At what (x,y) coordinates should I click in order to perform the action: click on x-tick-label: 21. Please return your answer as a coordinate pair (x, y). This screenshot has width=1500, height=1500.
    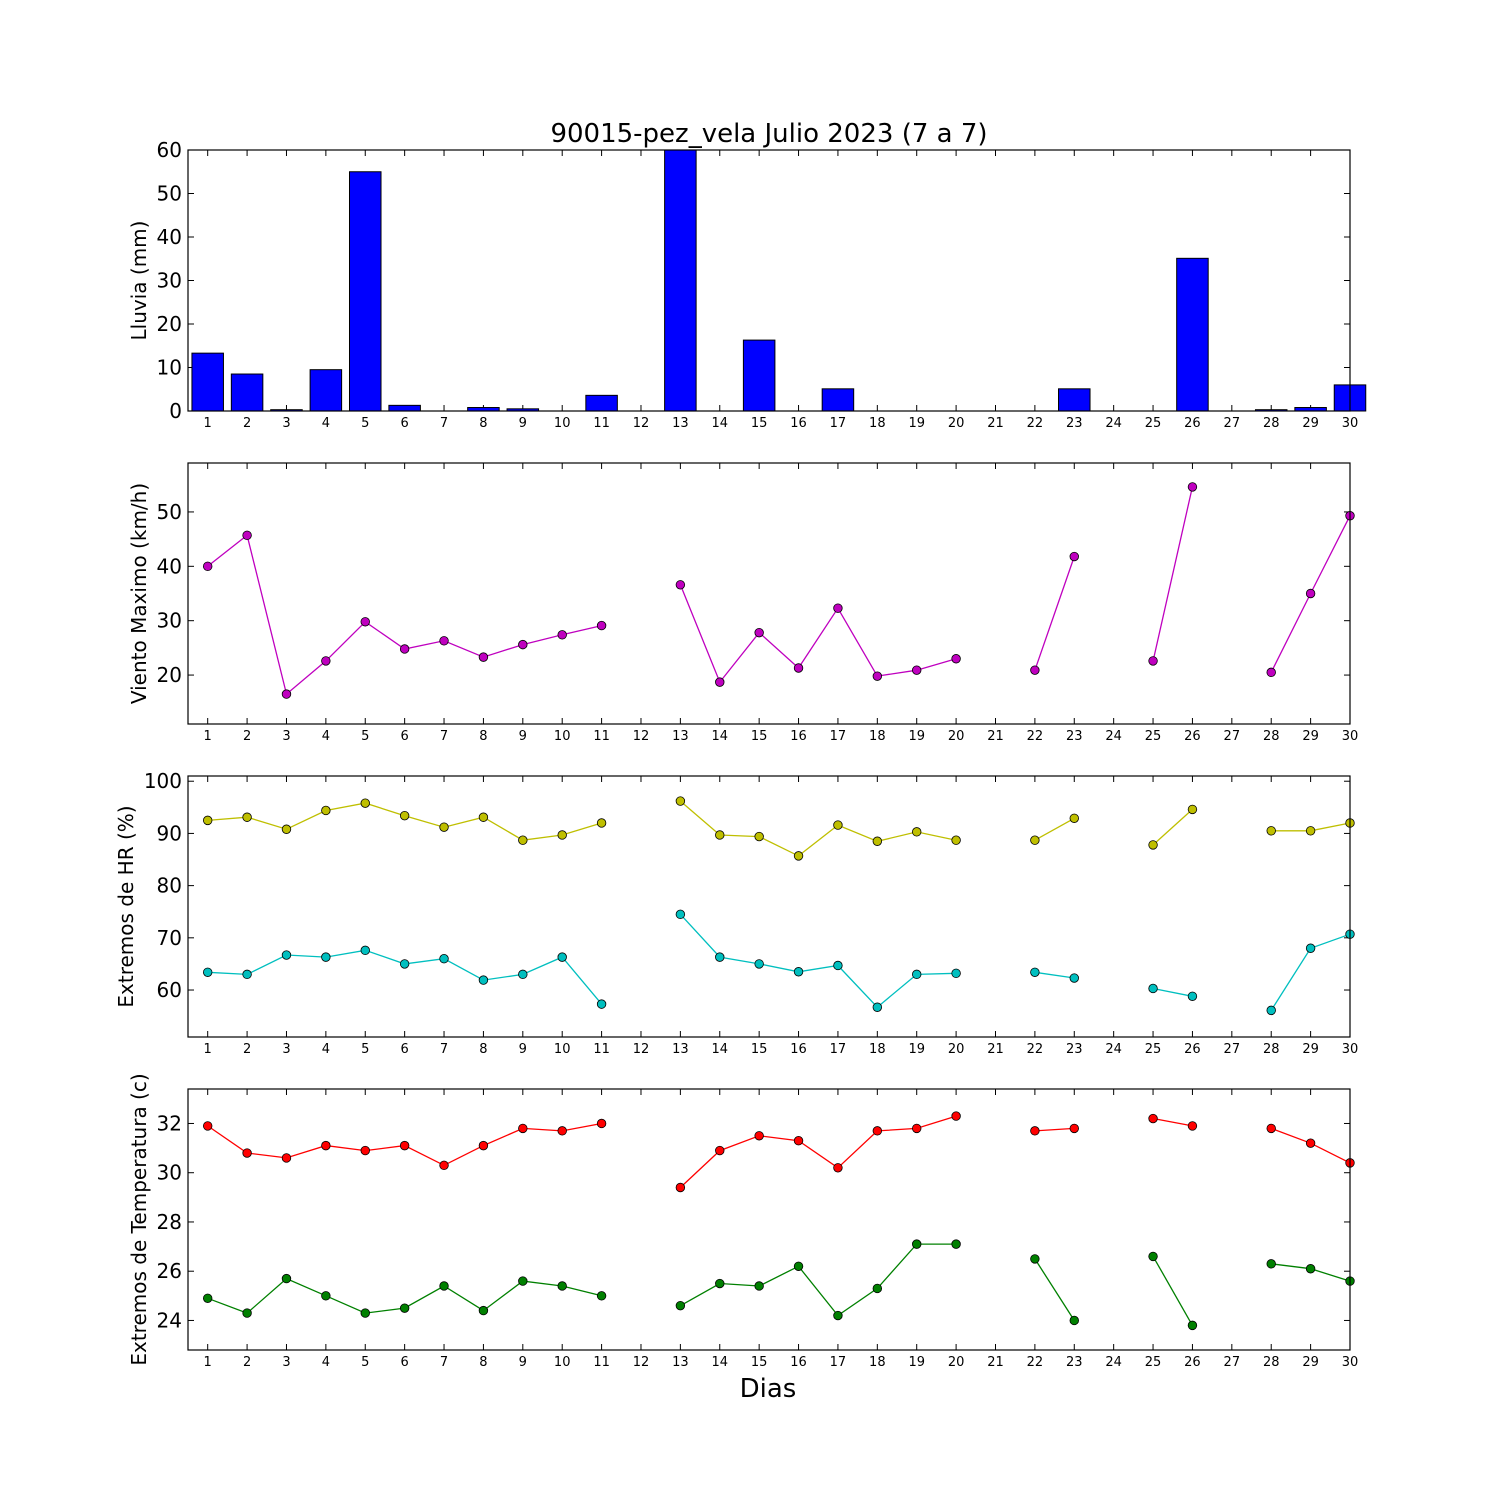
    Looking at the image, I should click on (995, 1362).